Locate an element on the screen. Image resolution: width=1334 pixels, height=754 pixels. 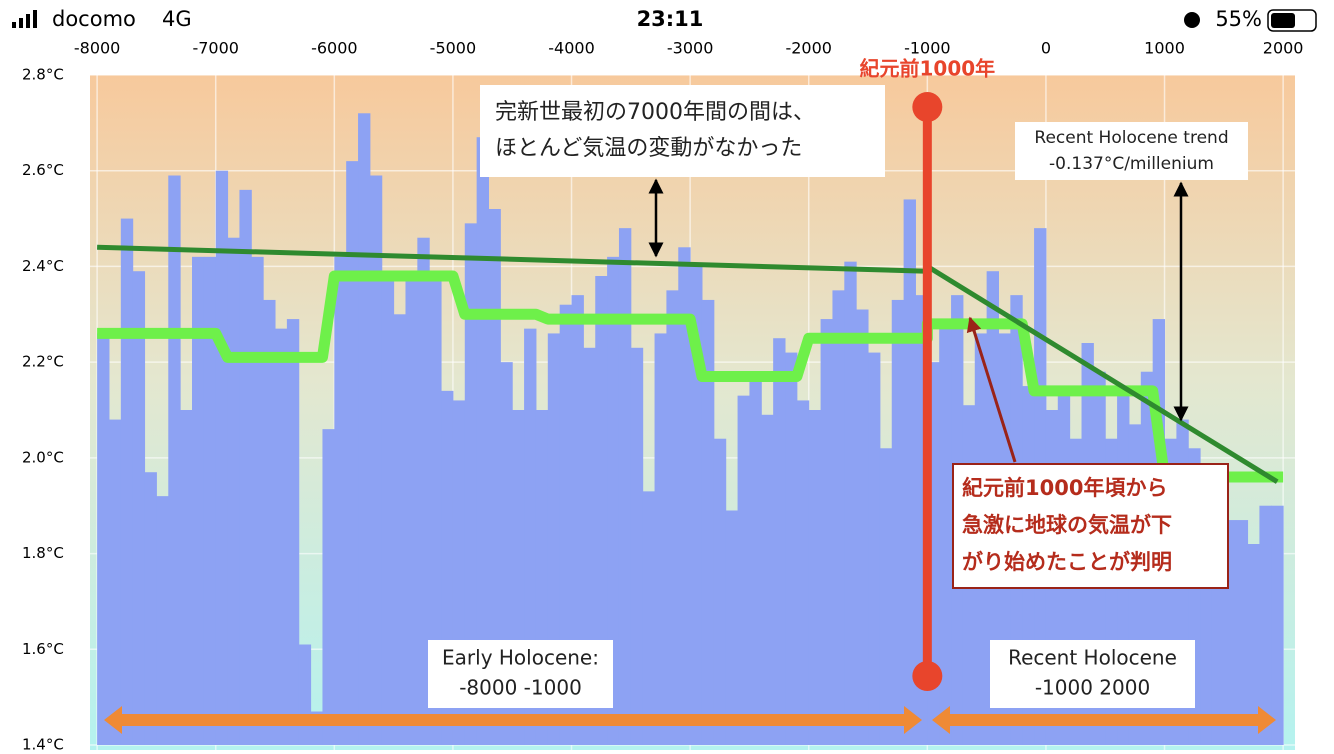
x-tick-label: 2000 is located at coordinates (1283, 48).